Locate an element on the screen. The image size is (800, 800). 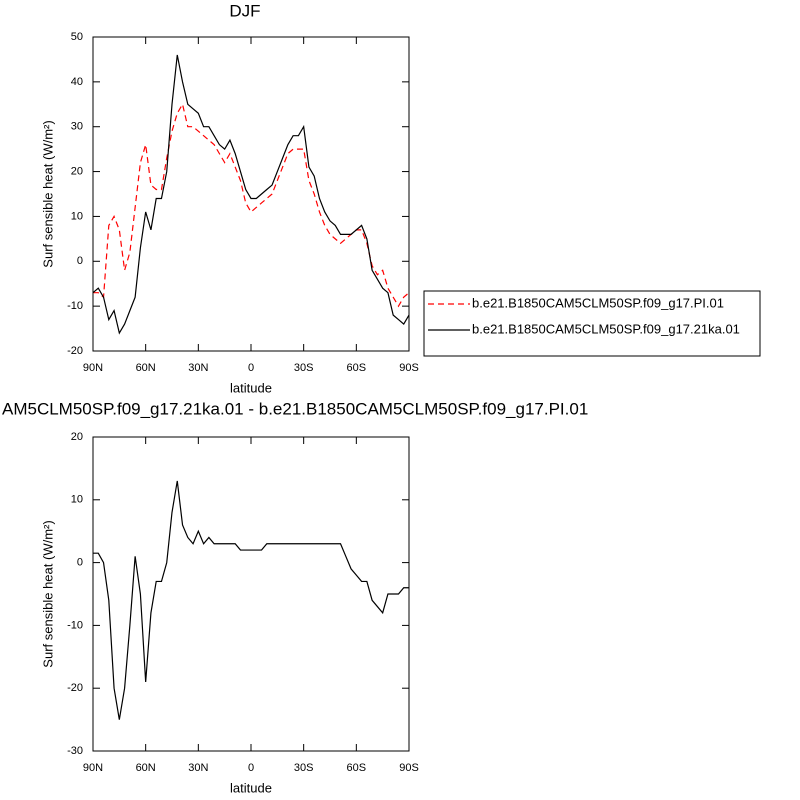
y-tick-label: -30 is located at coordinates (75, 751).